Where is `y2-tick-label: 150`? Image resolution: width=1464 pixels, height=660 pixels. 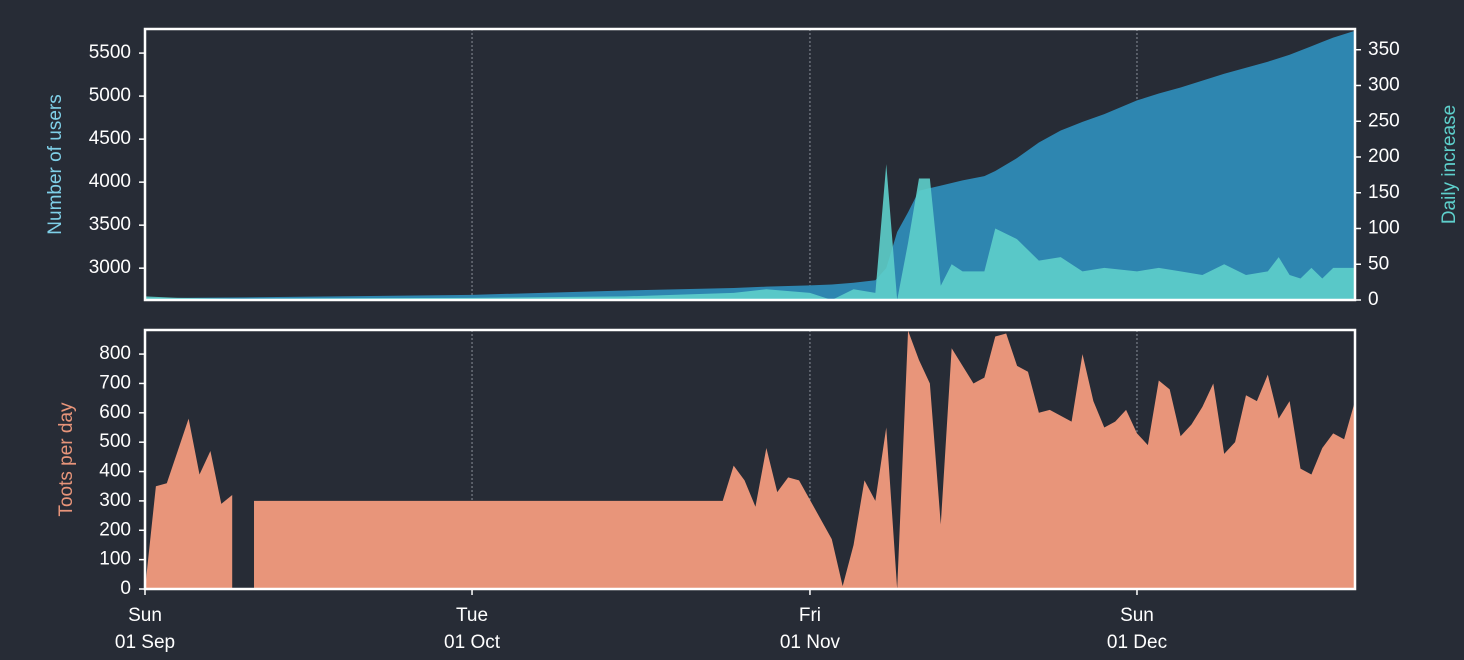
y2-tick-label: 150 is located at coordinates (1384, 192).